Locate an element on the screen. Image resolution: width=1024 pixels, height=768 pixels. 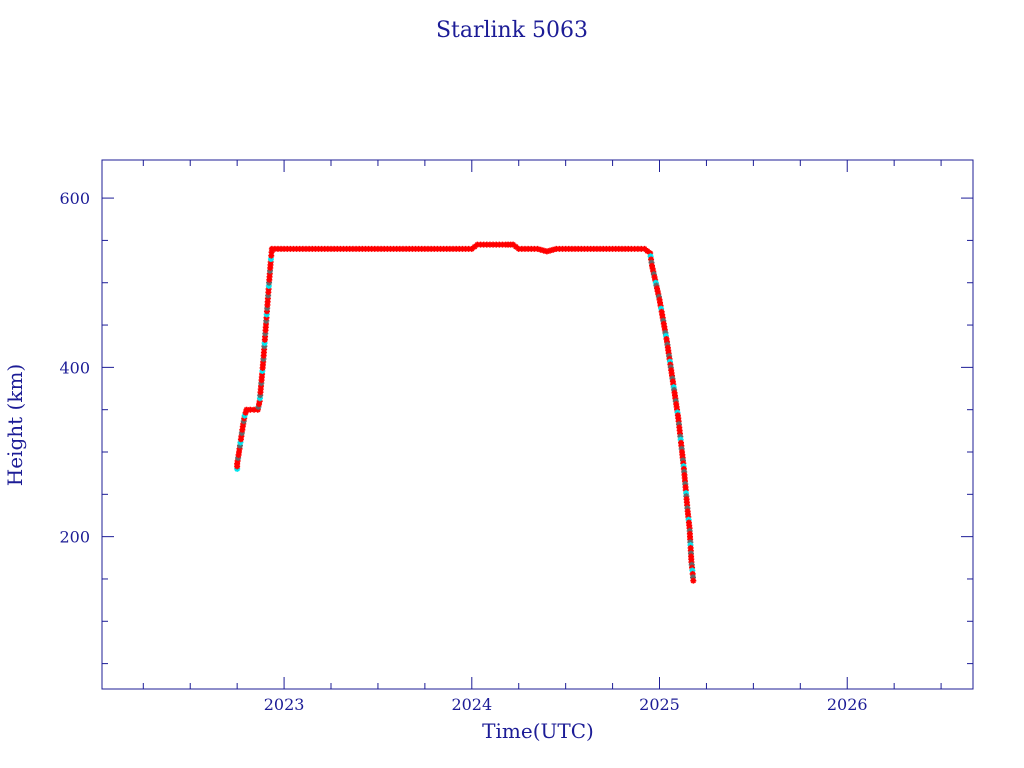
x-tick-label: 2023 is located at coordinates (284, 704).